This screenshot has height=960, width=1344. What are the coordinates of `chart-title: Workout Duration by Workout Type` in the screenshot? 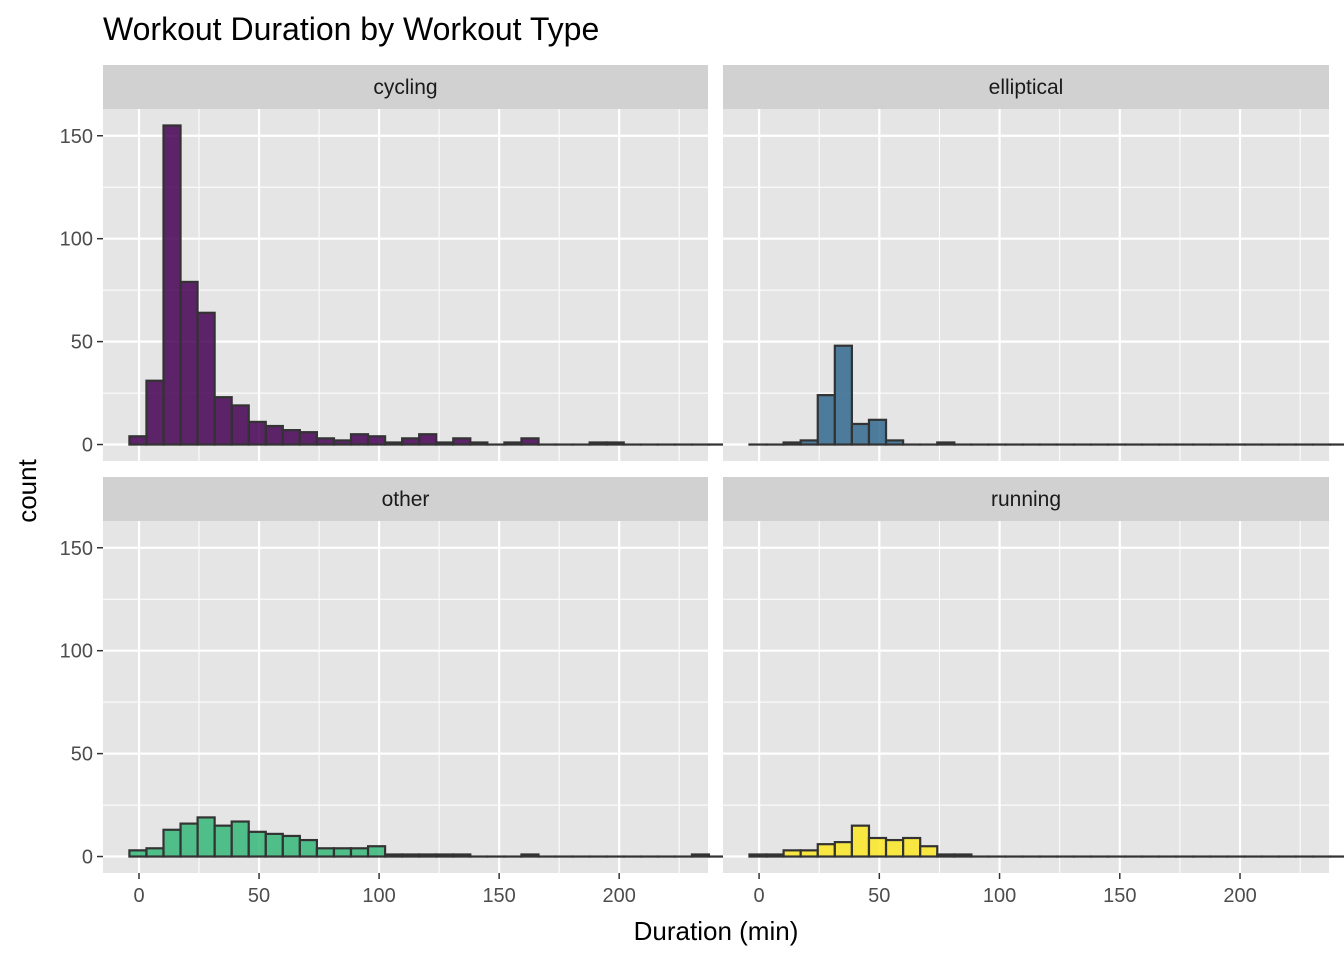 It's located at (351, 29).